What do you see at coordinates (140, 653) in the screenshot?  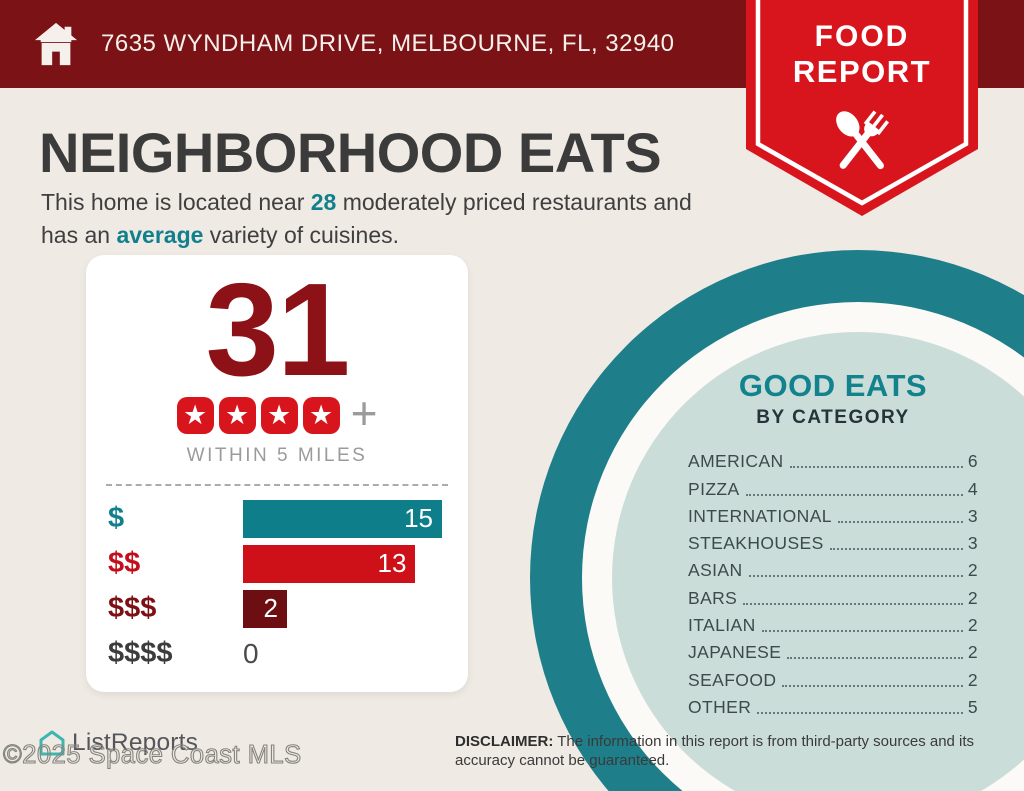 I see `price-tier-label: $$$$` at bounding box center [140, 653].